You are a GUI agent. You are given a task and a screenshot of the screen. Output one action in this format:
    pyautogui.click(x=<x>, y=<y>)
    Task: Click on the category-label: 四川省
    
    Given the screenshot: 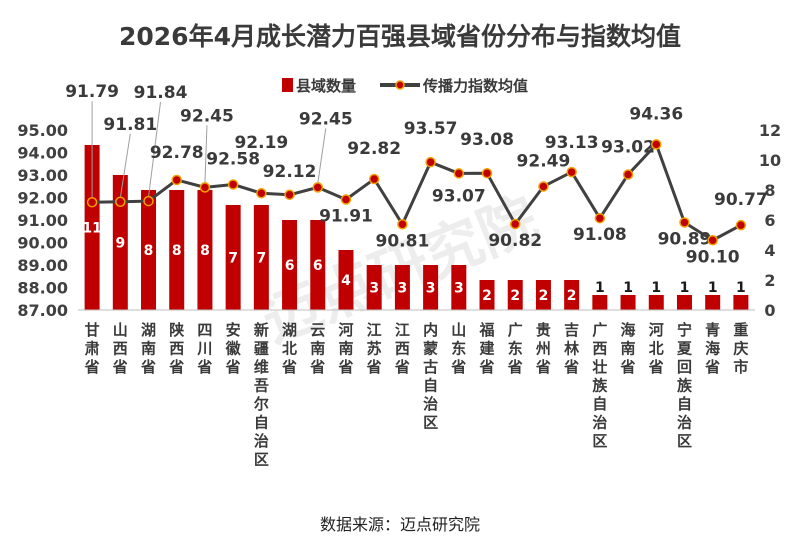 What is the action you would take?
    pyautogui.click(x=204, y=348)
    